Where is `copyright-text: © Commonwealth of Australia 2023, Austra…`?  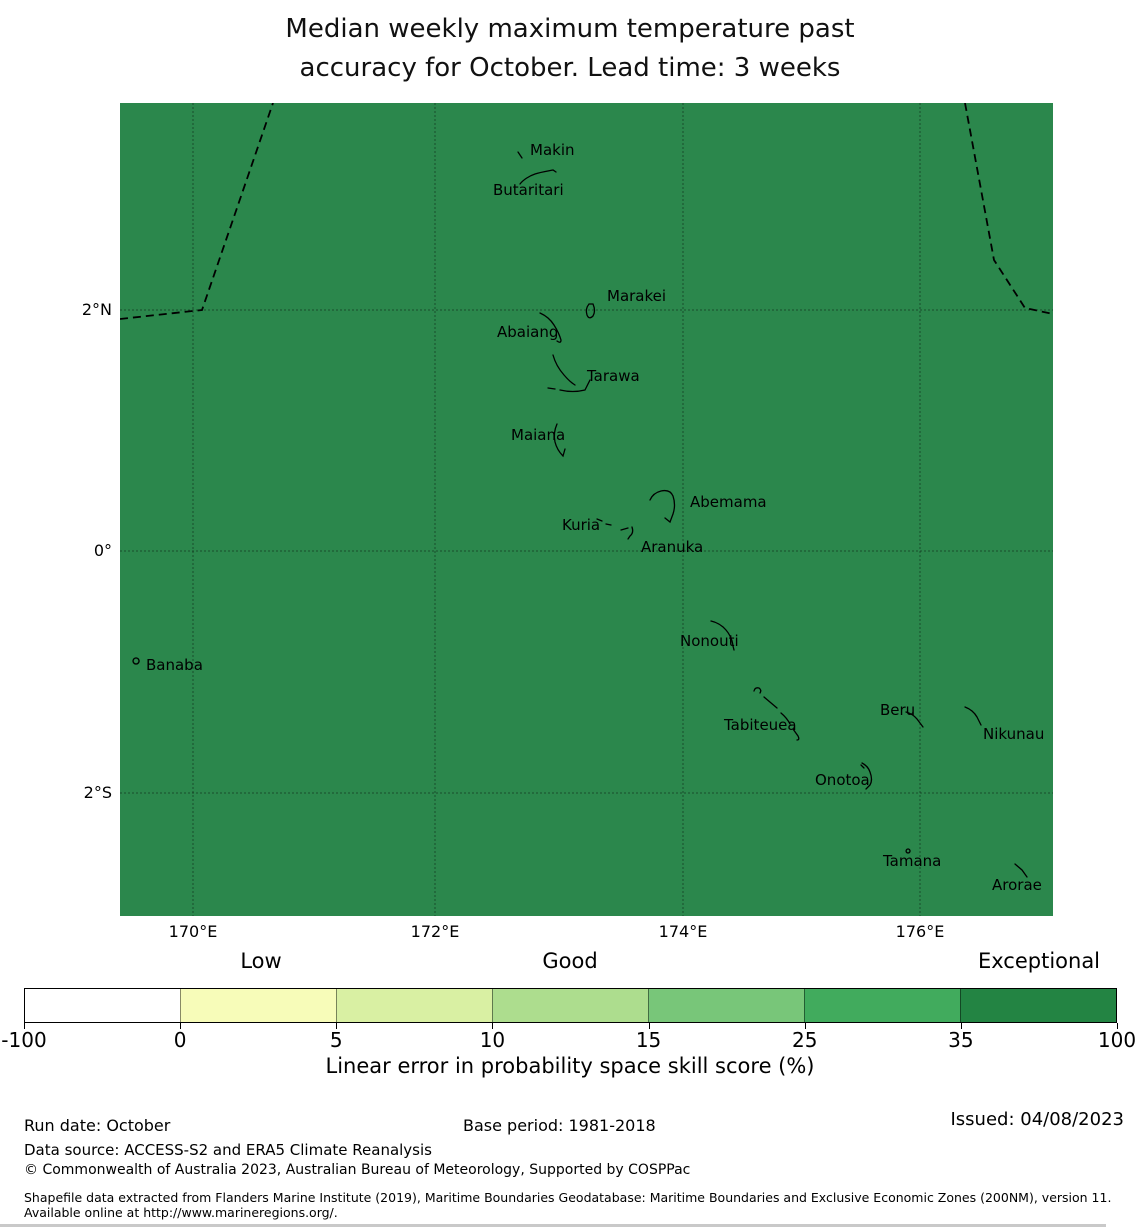 copyright-text: © Commonwealth of Australia 2023, Austra… is located at coordinates (357, 1170).